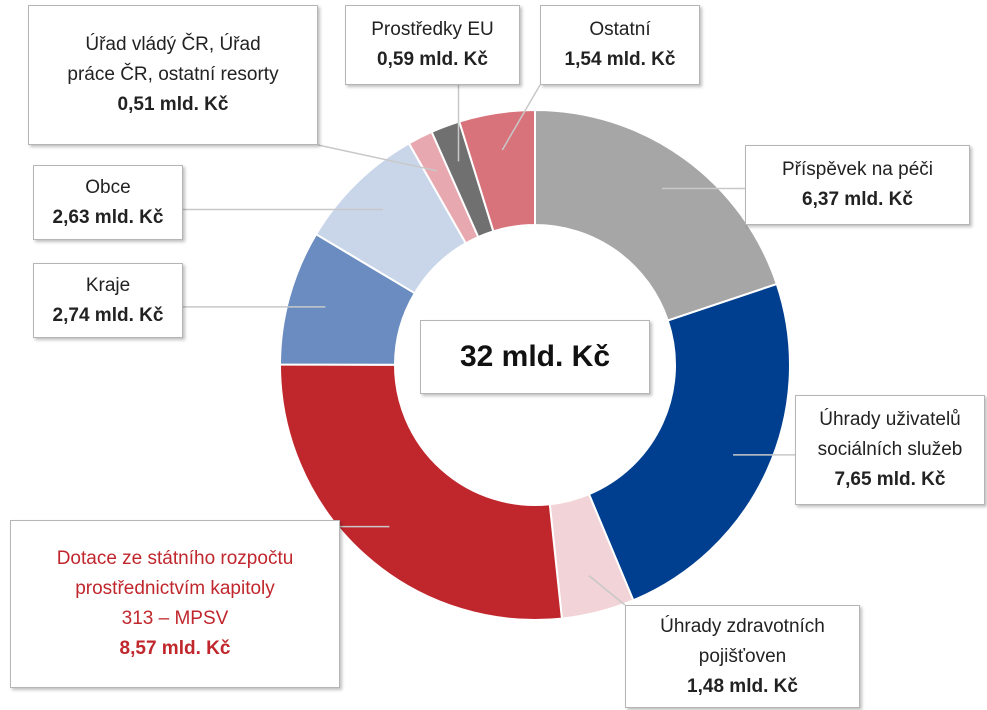 The width and height of the screenshot is (987, 710). Describe the element at coordinates (173, 104) in the screenshot. I see `value-label: 0,51 mld. Kč` at that location.